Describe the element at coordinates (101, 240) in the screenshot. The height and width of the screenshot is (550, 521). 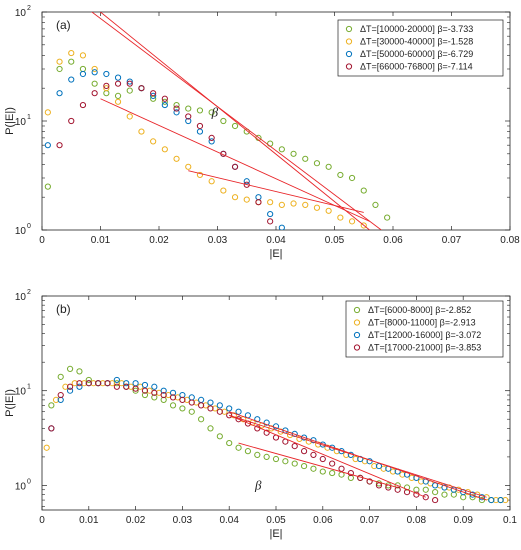
I see `x-tick-label: 0.01` at that location.